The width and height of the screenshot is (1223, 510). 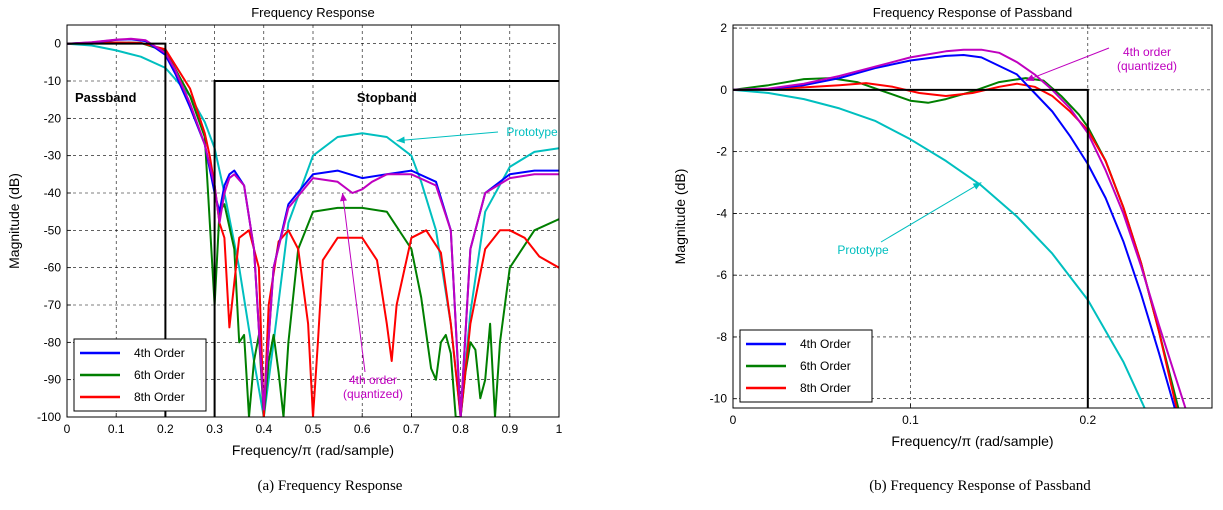 What do you see at coordinates (411, 429) in the screenshot?
I see `x-tick-label: 0.7` at bounding box center [411, 429].